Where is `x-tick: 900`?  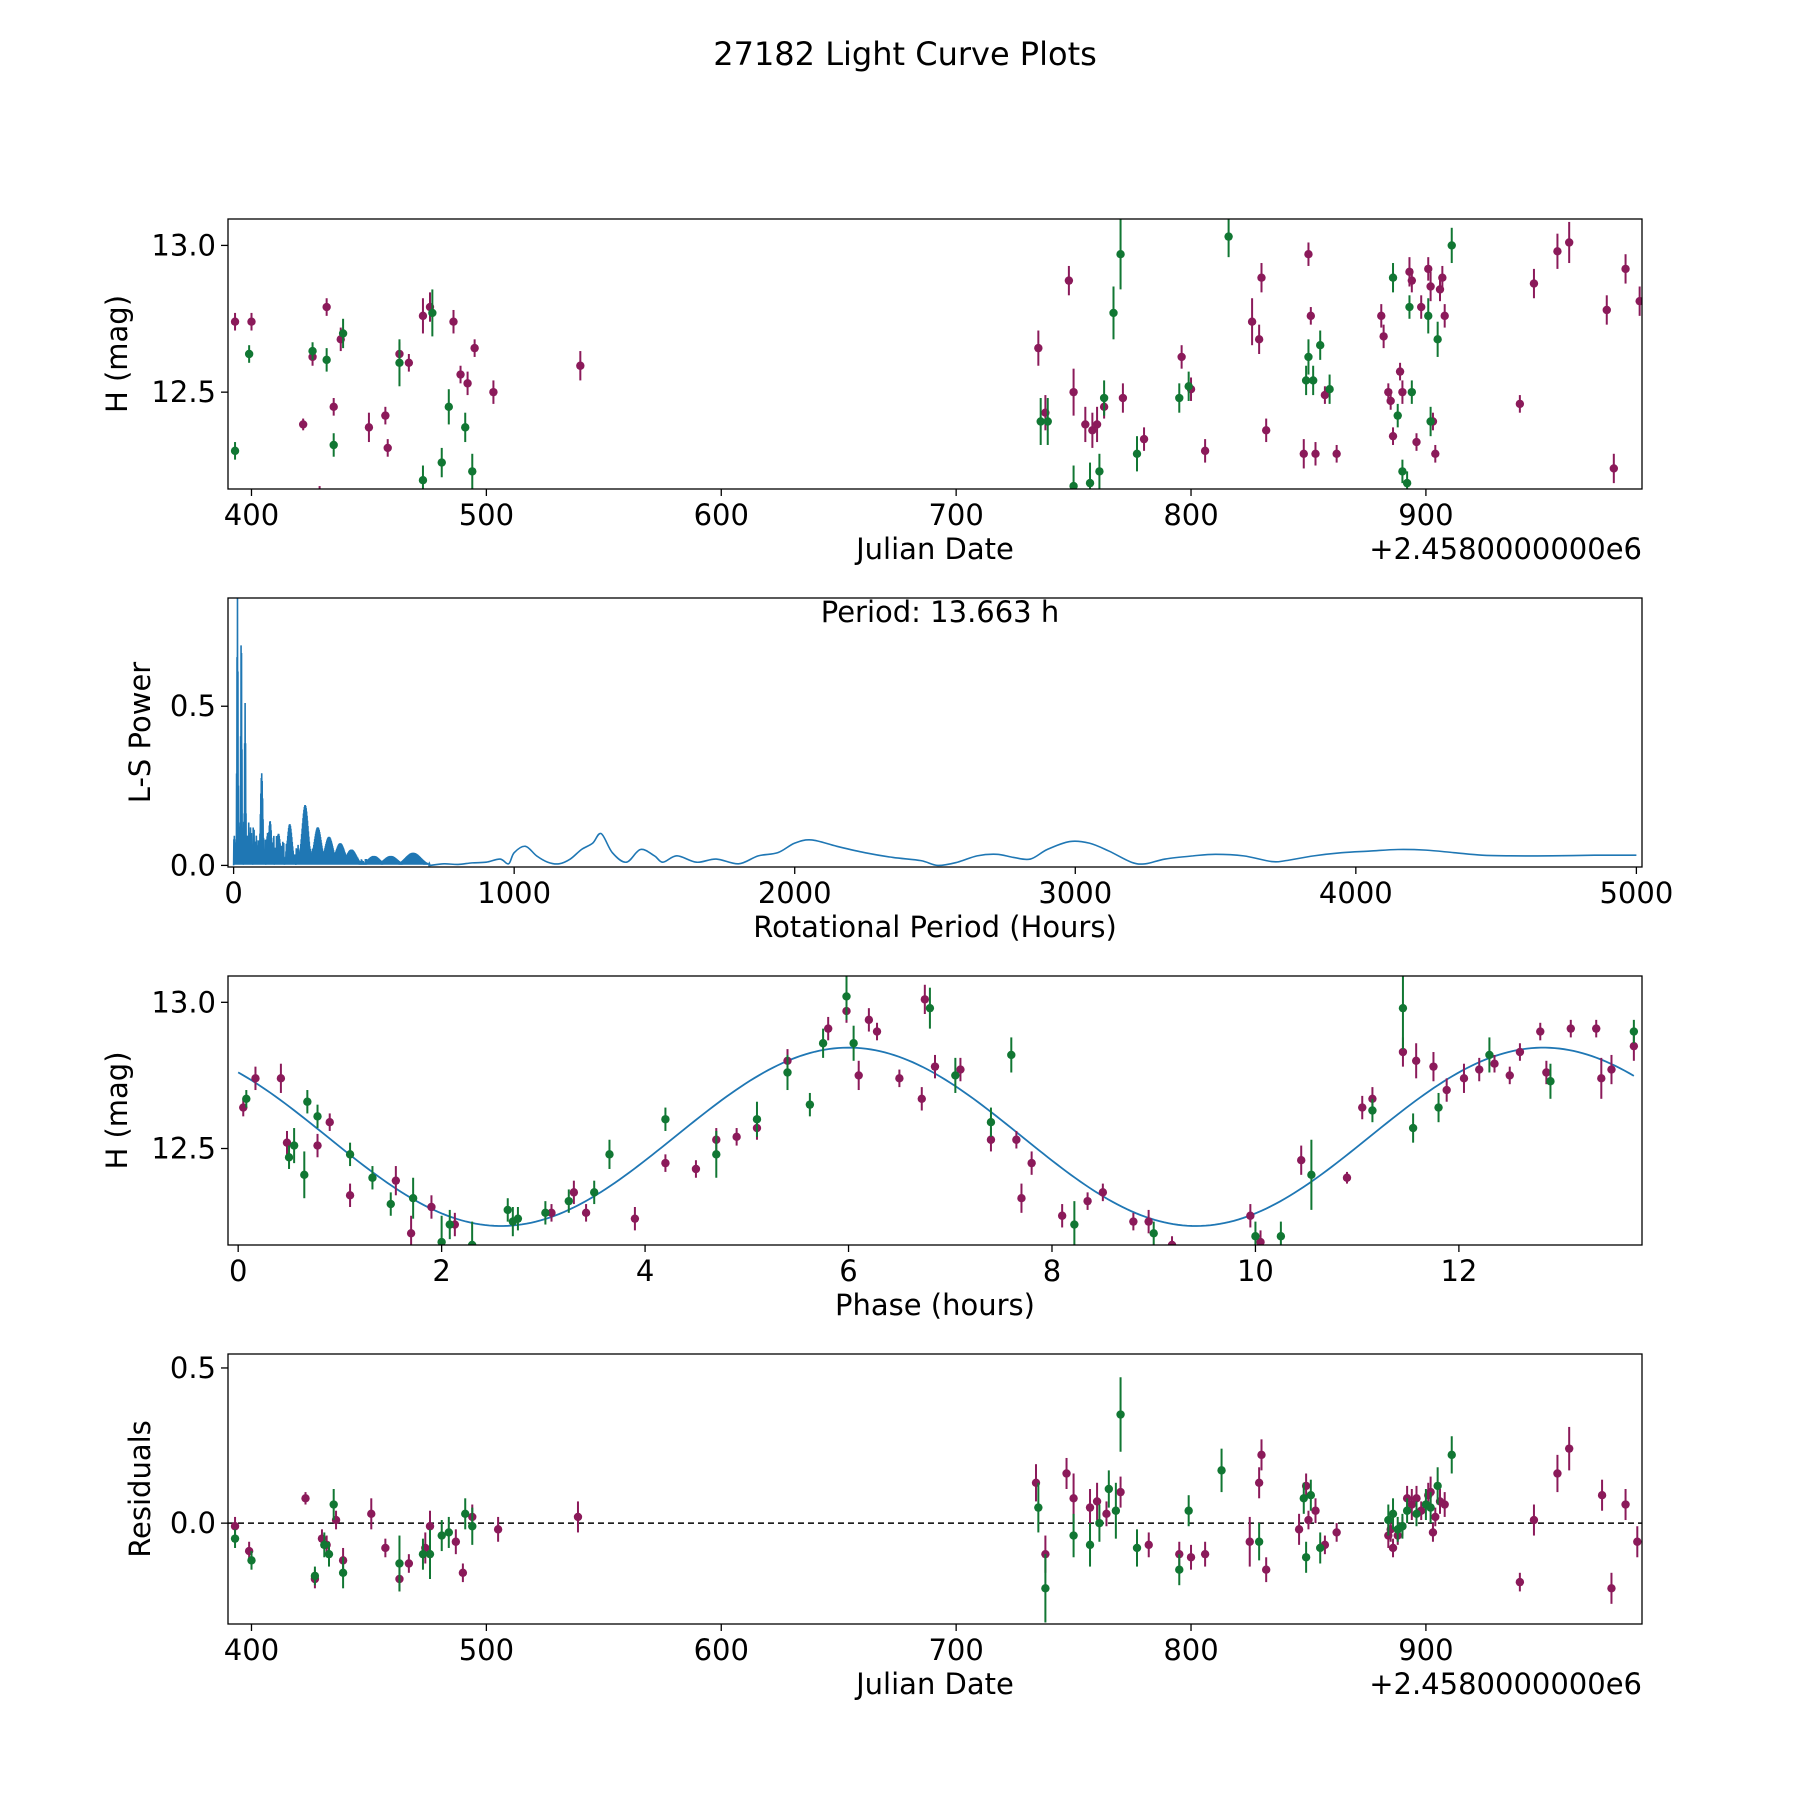
x-tick: 900 is located at coordinates (1426, 510).